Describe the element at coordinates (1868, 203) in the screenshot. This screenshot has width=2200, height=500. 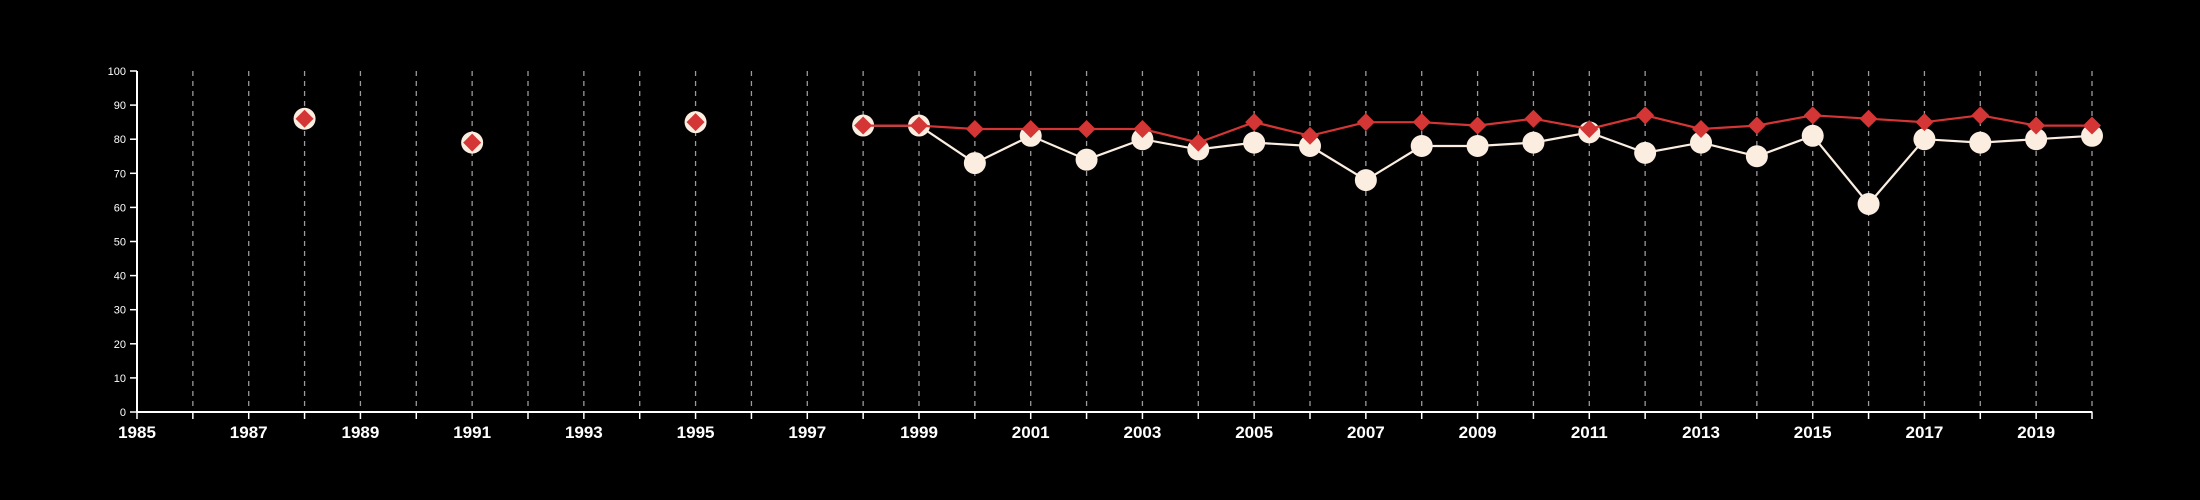
I see `series-1-point-2016` at that location.